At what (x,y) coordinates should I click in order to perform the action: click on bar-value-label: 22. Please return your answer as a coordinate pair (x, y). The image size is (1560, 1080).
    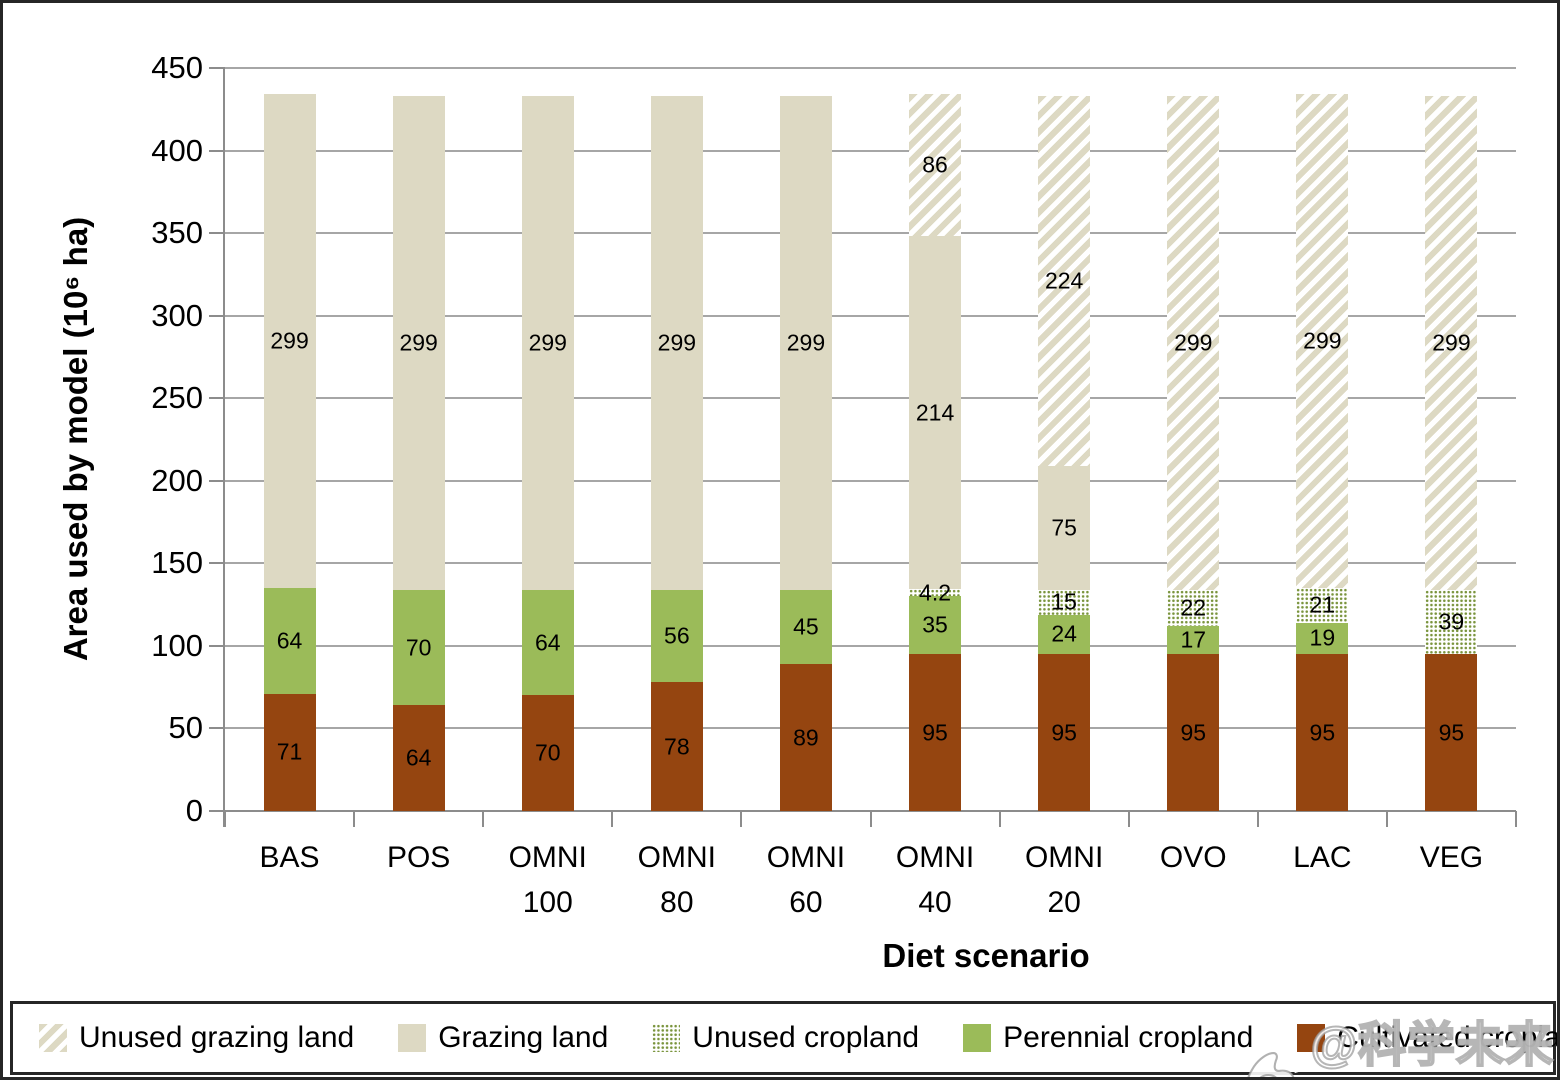
    Looking at the image, I should click on (1193, 607).